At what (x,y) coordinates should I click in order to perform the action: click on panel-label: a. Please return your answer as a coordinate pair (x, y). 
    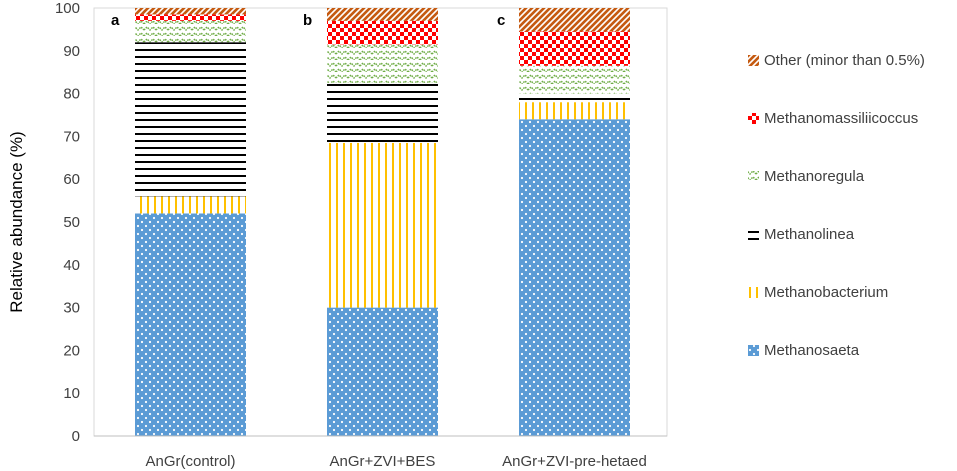
    Looking at the image, I should click on (115, 20).